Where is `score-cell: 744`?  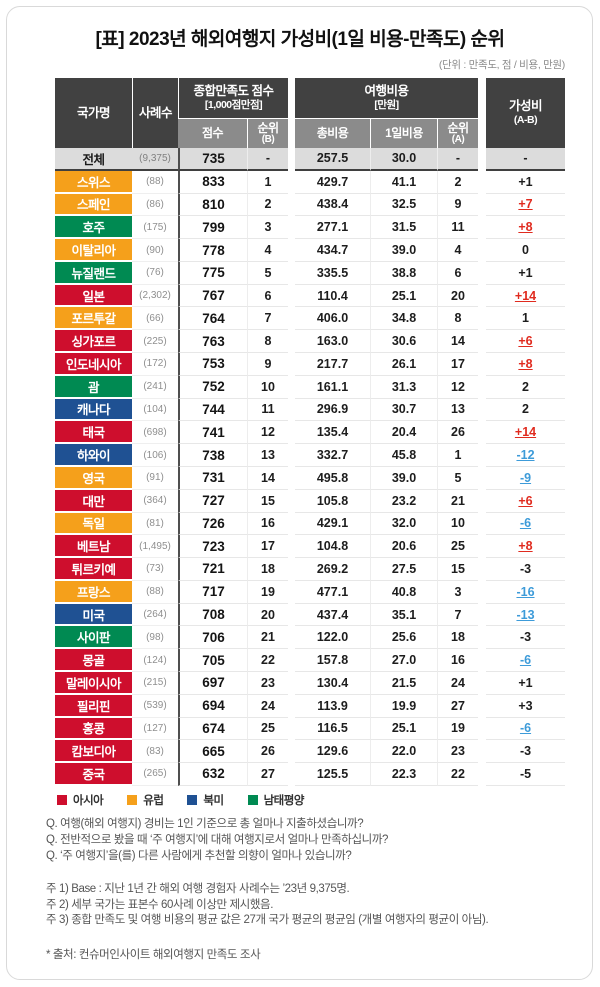 score-cell: 744 is located at coordinates (212, 410).